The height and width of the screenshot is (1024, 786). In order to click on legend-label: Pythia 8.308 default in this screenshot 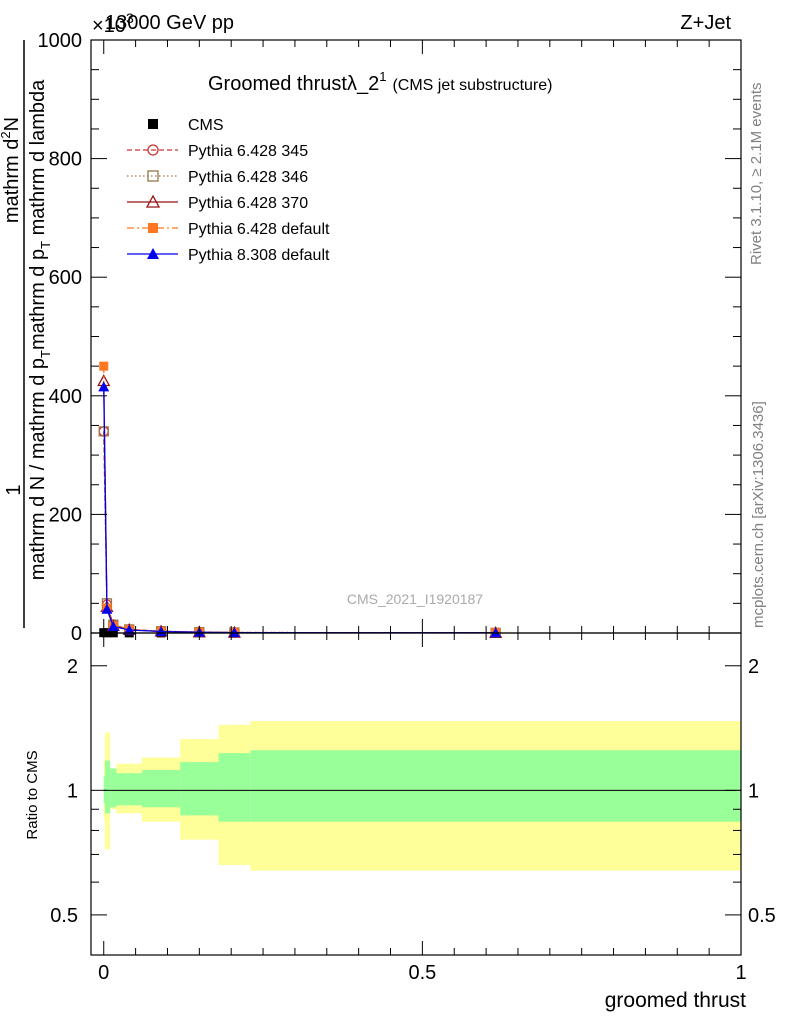, I will do `click(259, 255)`.